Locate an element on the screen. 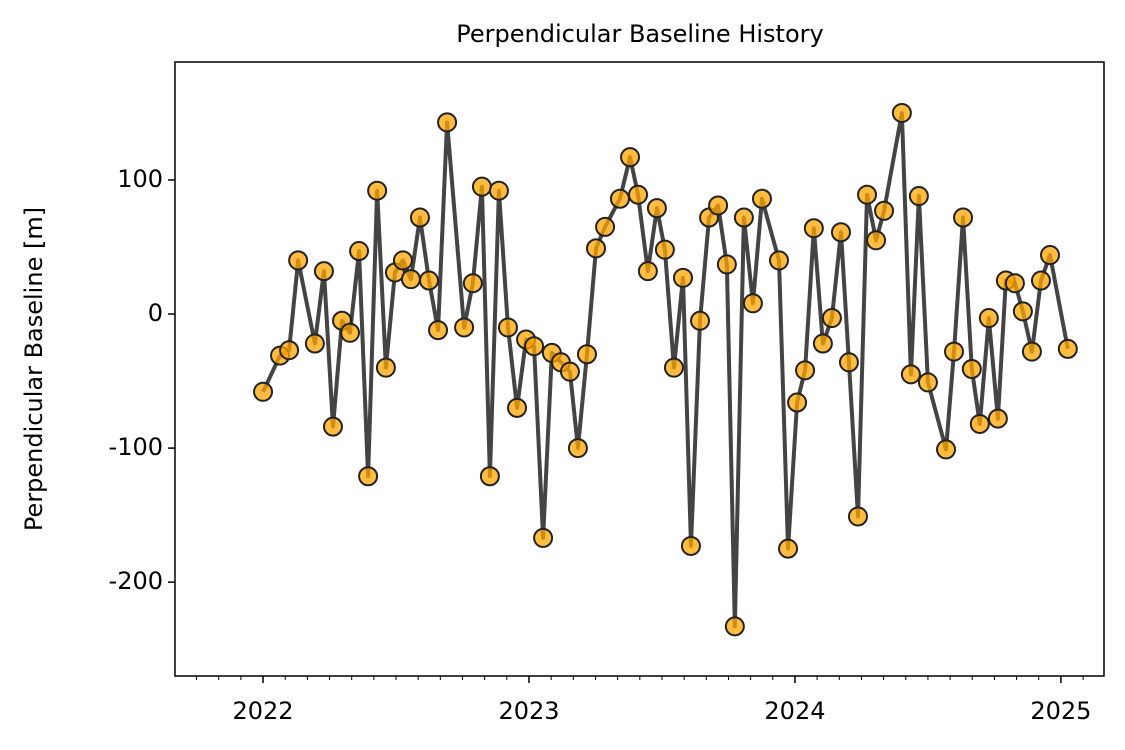 The width and height of the screenshot is (1125, 750). y-axis-label: Perpendicular Baseline [m] is located at coordinates (34, 369).